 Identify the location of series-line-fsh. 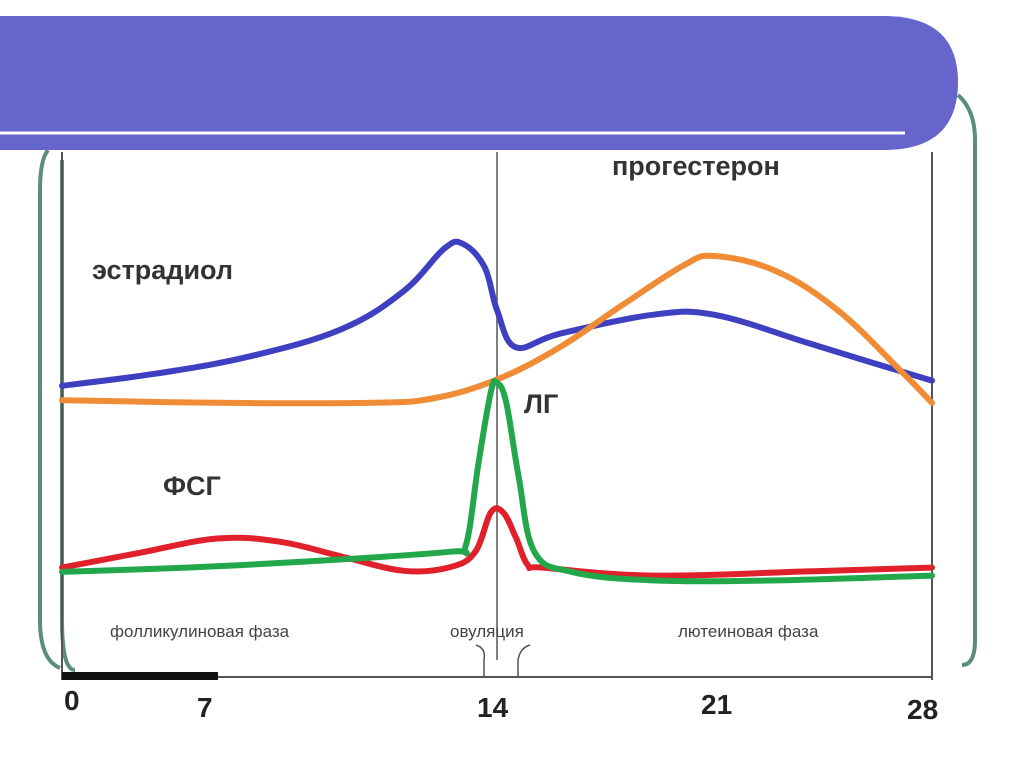
(497, 542).